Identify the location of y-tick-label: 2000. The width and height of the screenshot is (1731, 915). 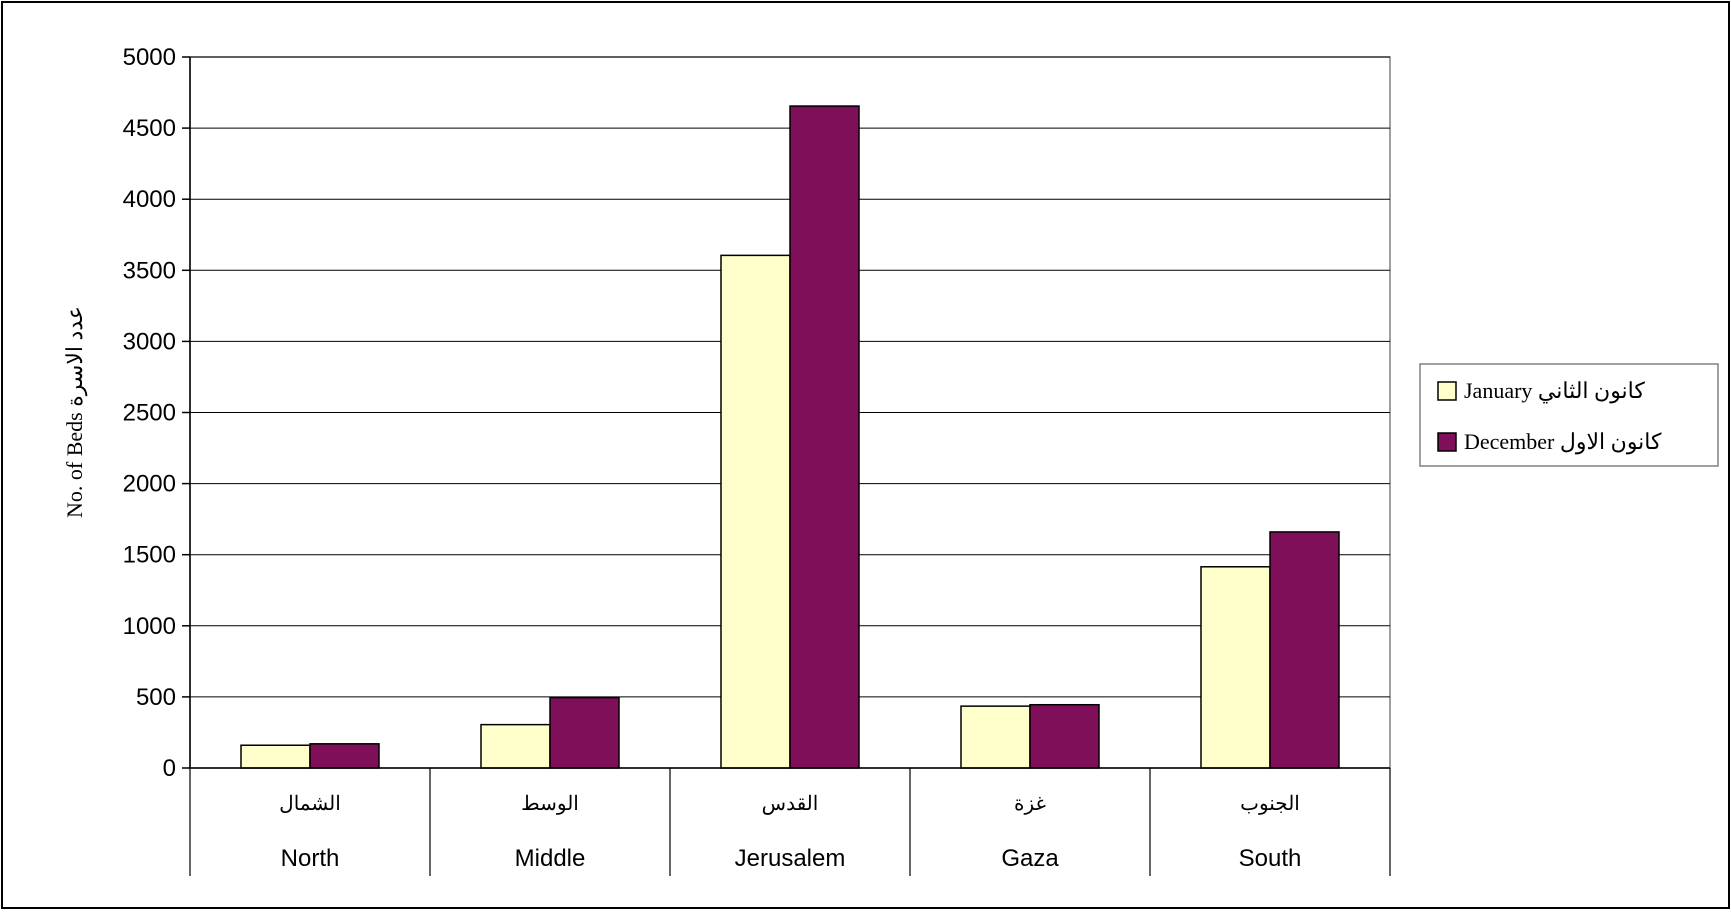
(149, 484).